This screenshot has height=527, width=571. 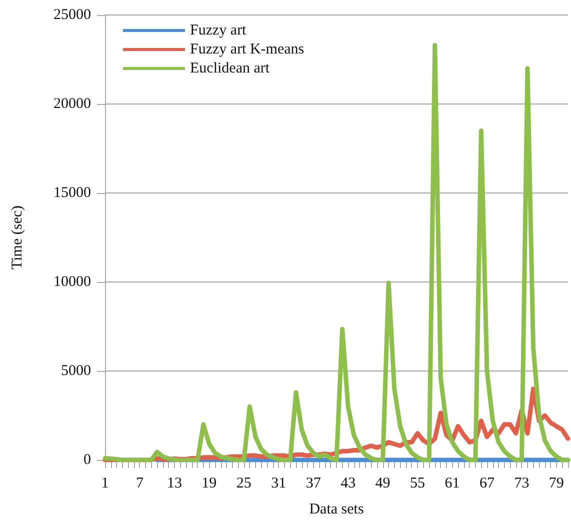 What do you see at coordinates (336, 510) in the screenshot?
I see `x-axis-title: Data sets` at bounding box center [336, 510].